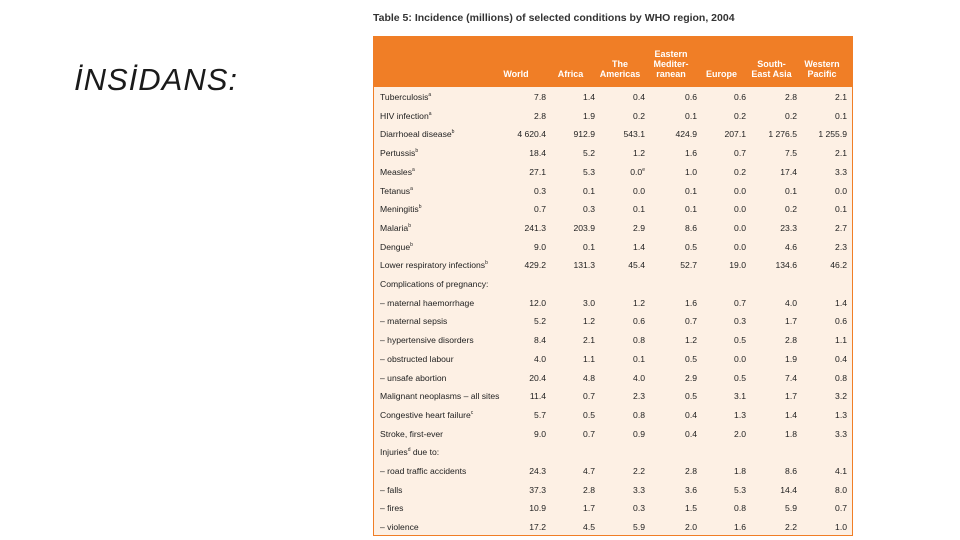  What do you see at coordinates (394, 452) in the screenshot?
I see `row-label-text: Injuries` at bounding box center [394, 452].